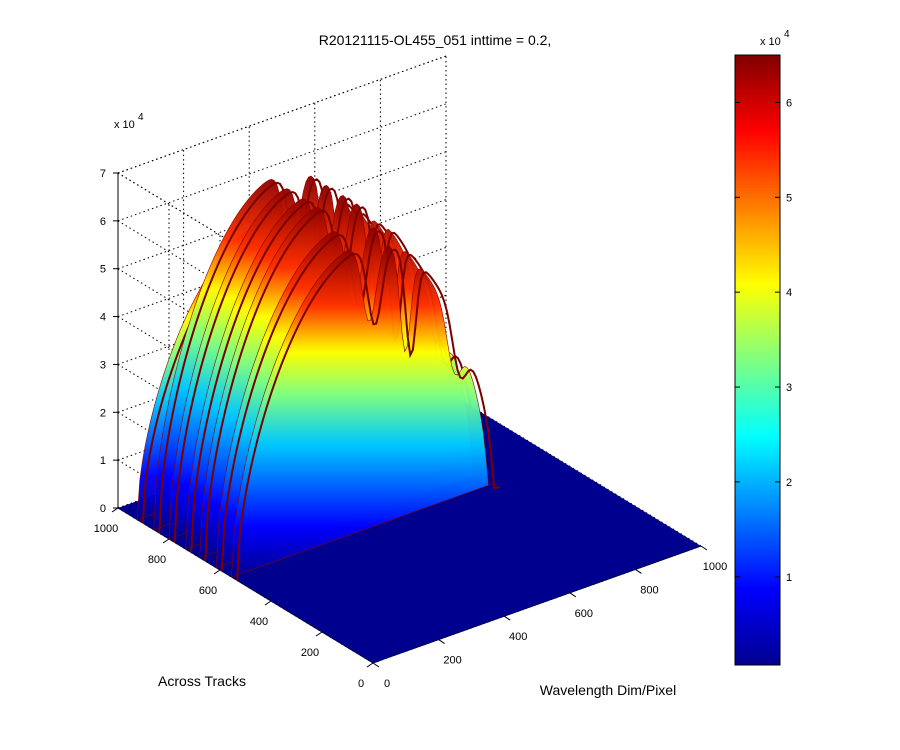 This screenshot has width=900, height=750. Describe the element at coordinates (361, 684) in the screenshot. I see `y-tick-label: 0` at that location.